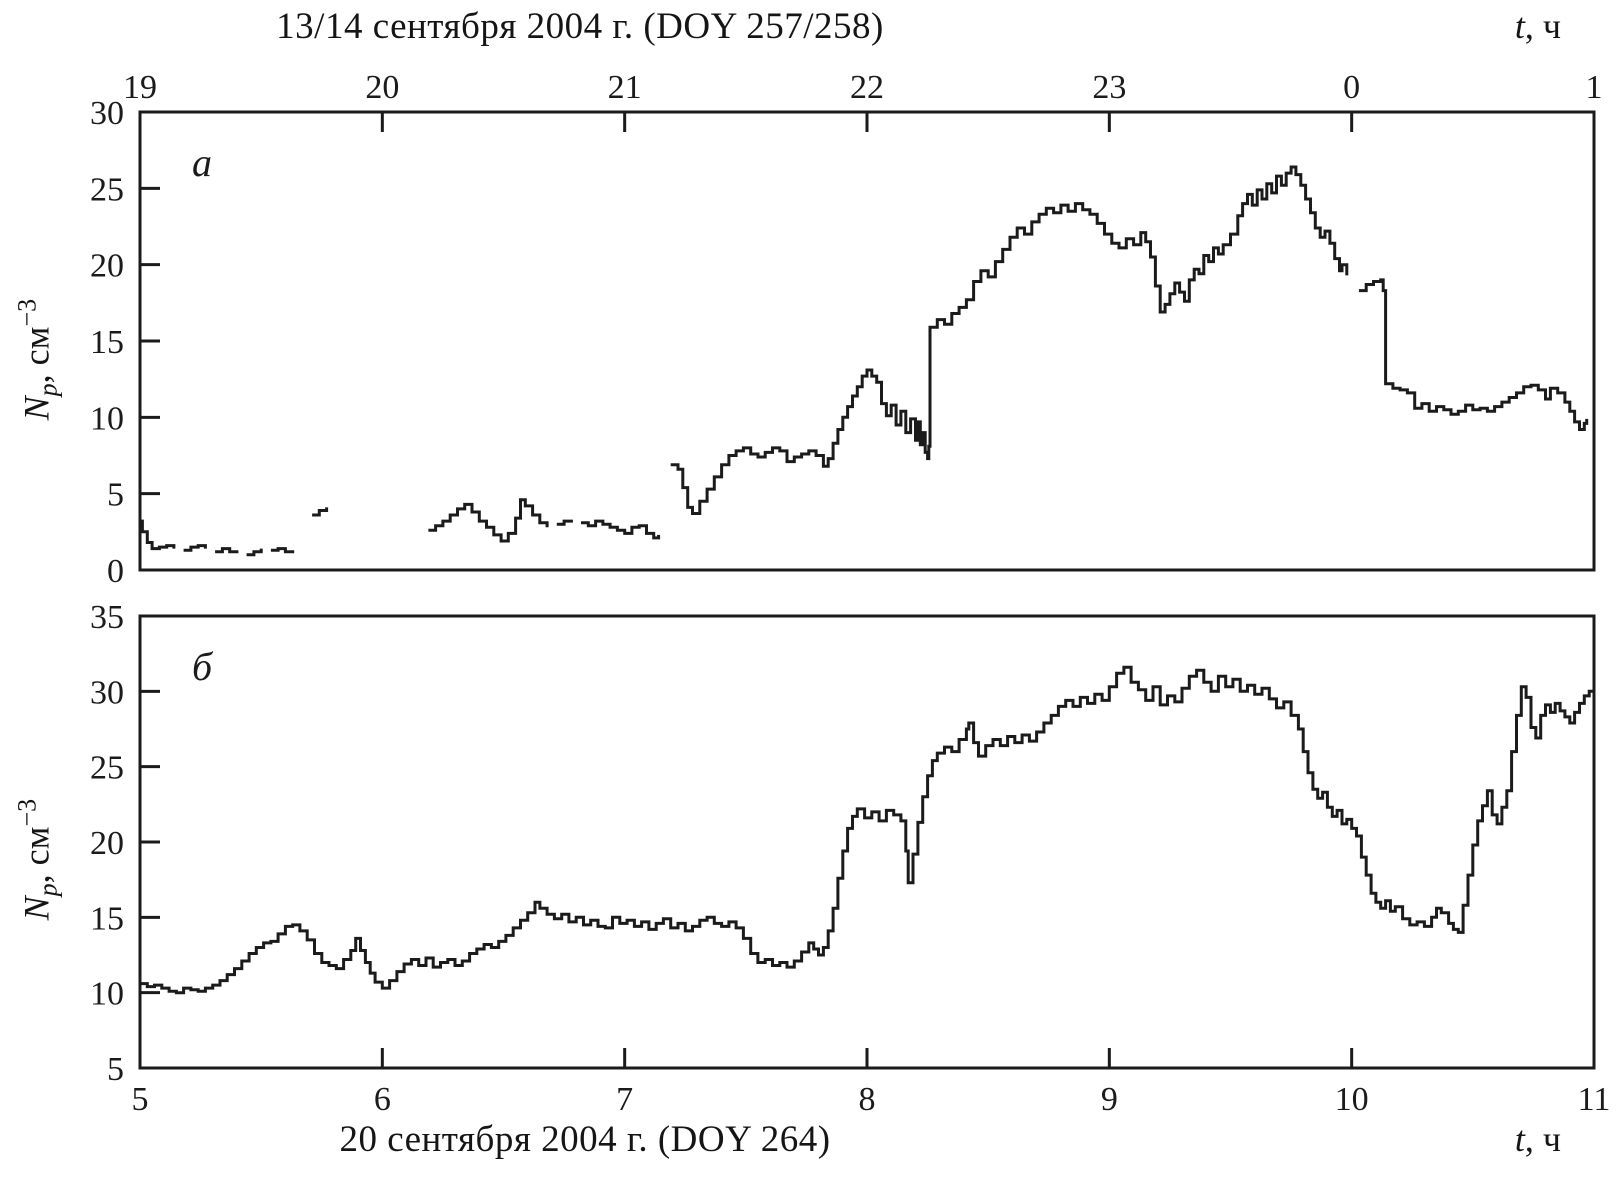 The image size is (1617, 1180). Describe the element at coordinates (140, 87) in the screenshot. I see `x-tick-label: 19` at that location.